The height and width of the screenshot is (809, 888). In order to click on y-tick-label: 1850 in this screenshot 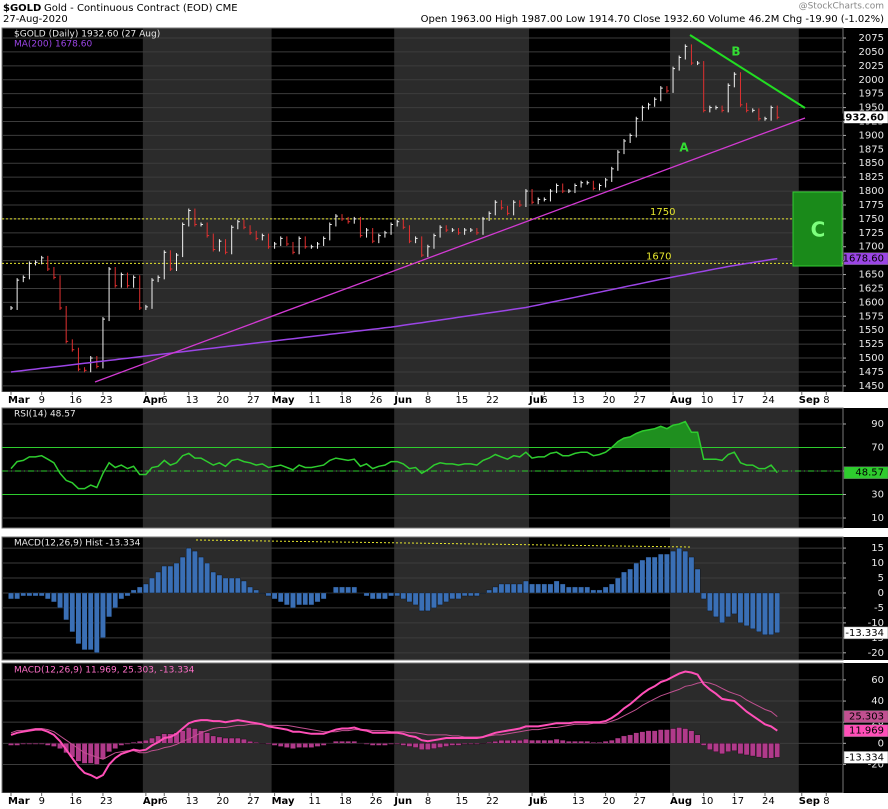, I will do `click(871, 163)`.